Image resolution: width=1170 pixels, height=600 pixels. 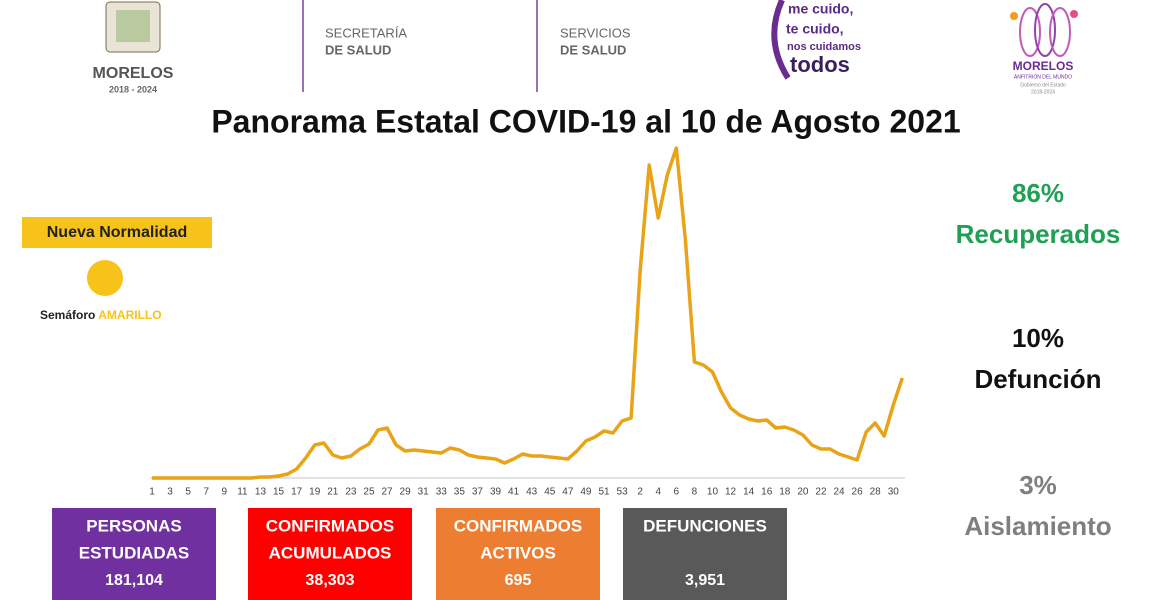 I want to click on logo-tagline: ANFITRIÓN DEL MUNDO, so click(x=1043, y=76).